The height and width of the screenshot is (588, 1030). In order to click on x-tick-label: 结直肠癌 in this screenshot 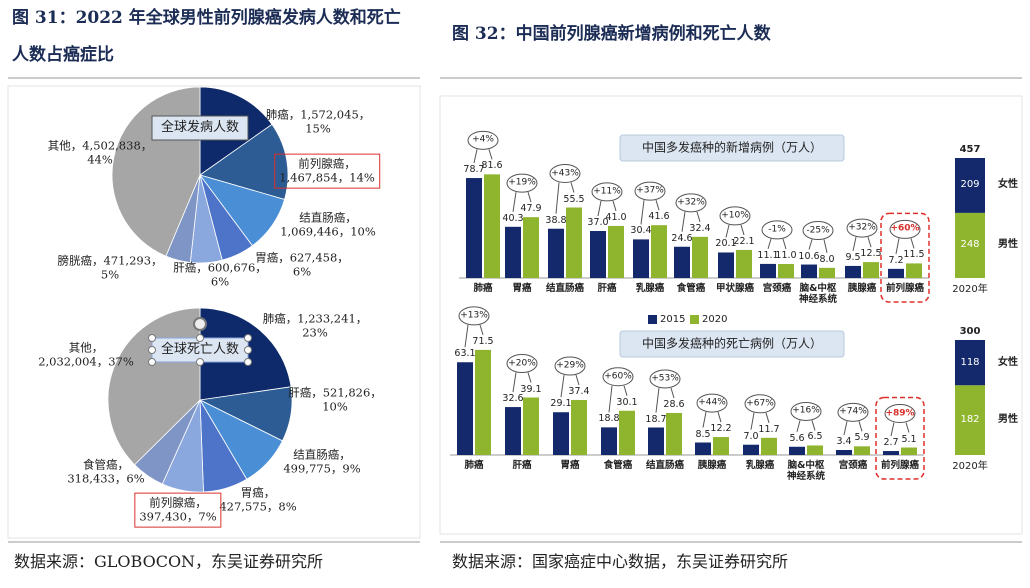, I will do `click(564, 288)`.